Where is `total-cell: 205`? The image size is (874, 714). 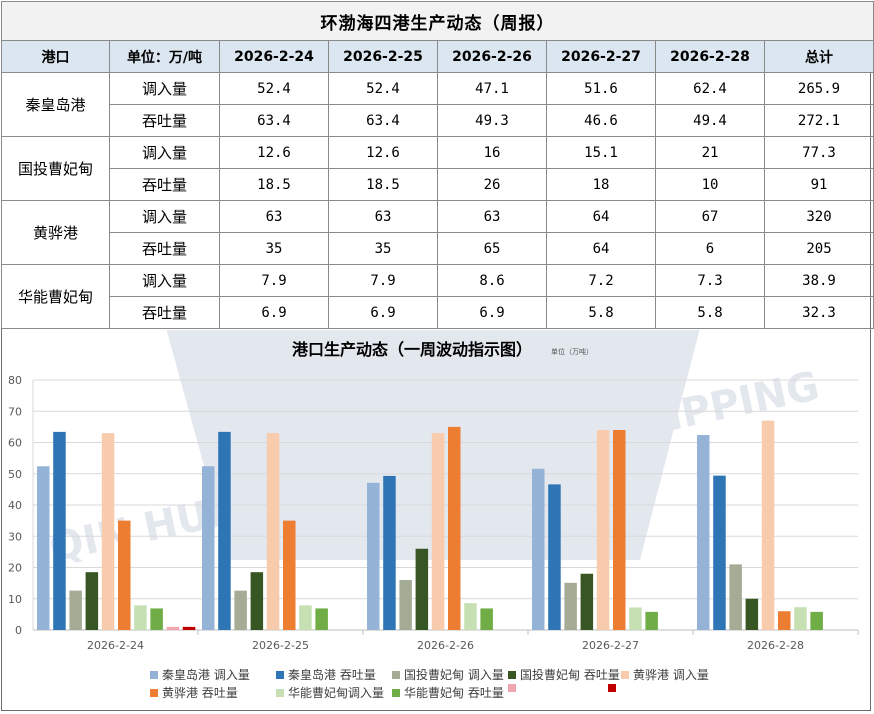
total-cell: 205 is located at coordinates (819, 248).